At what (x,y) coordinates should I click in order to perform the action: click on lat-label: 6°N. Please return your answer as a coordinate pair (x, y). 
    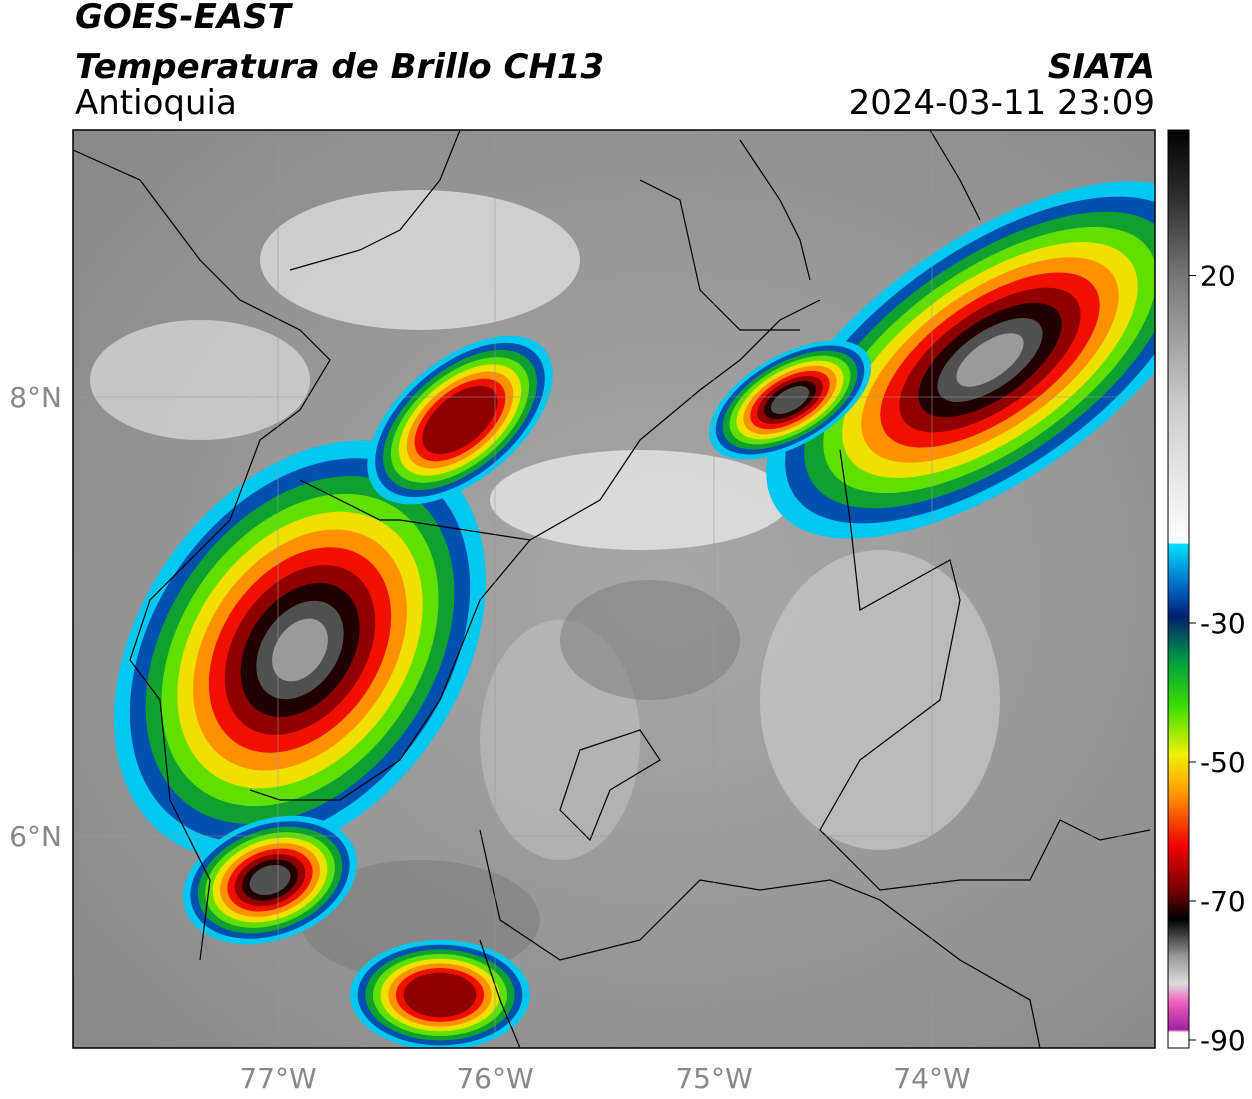
    Looking at the image, I should click on (35, 836).